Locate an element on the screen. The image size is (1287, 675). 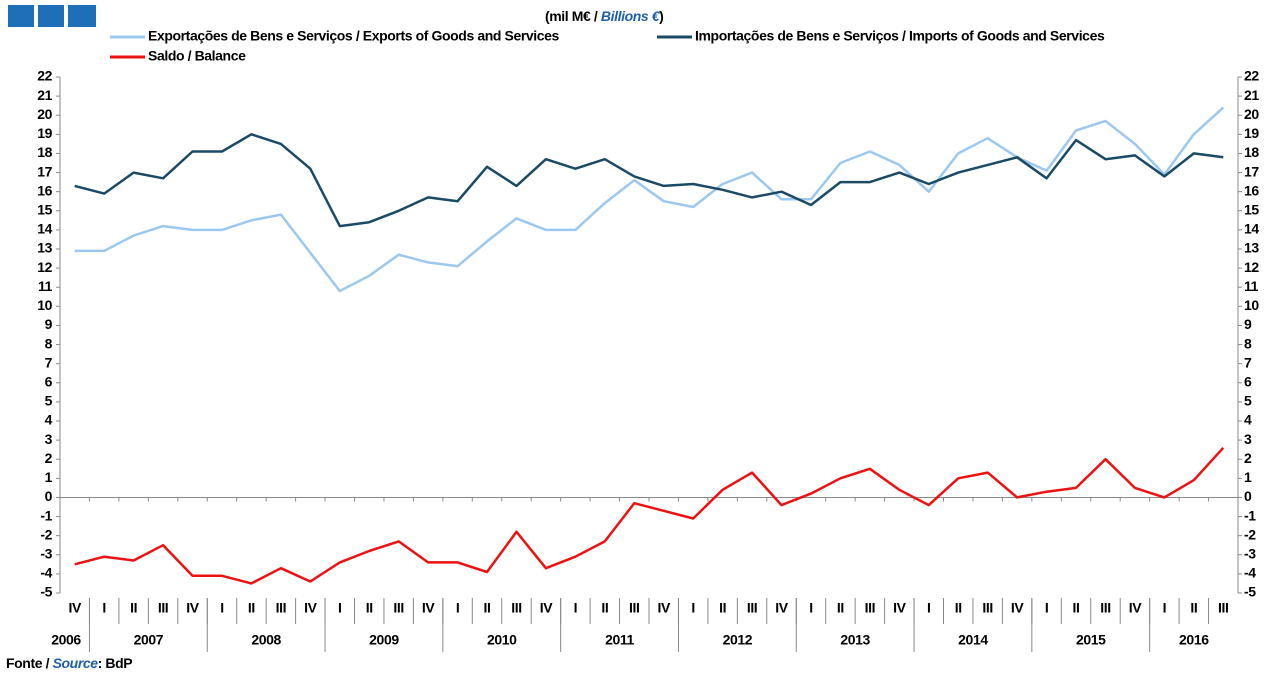
y-tick-label: -4 is located at coordinates (46, 573).